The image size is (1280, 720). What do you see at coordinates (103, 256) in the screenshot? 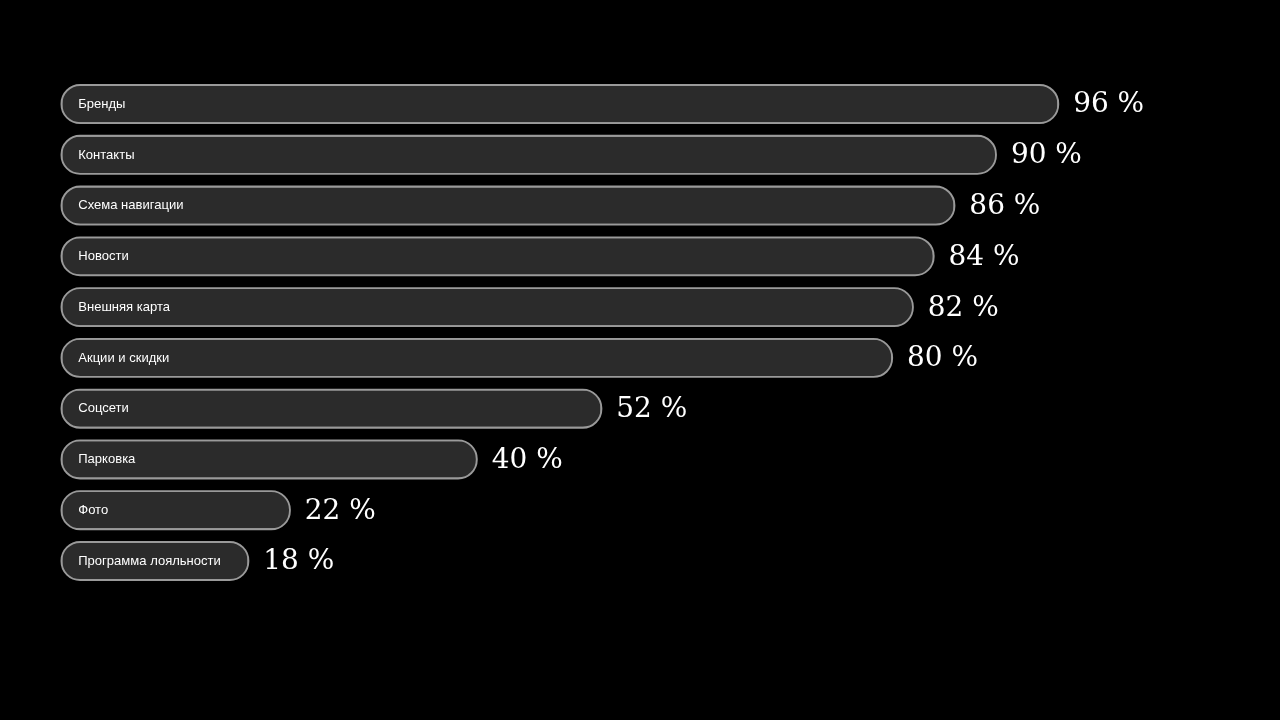
I see `y-tick-label: Новости` at bounding box center [103, 256].